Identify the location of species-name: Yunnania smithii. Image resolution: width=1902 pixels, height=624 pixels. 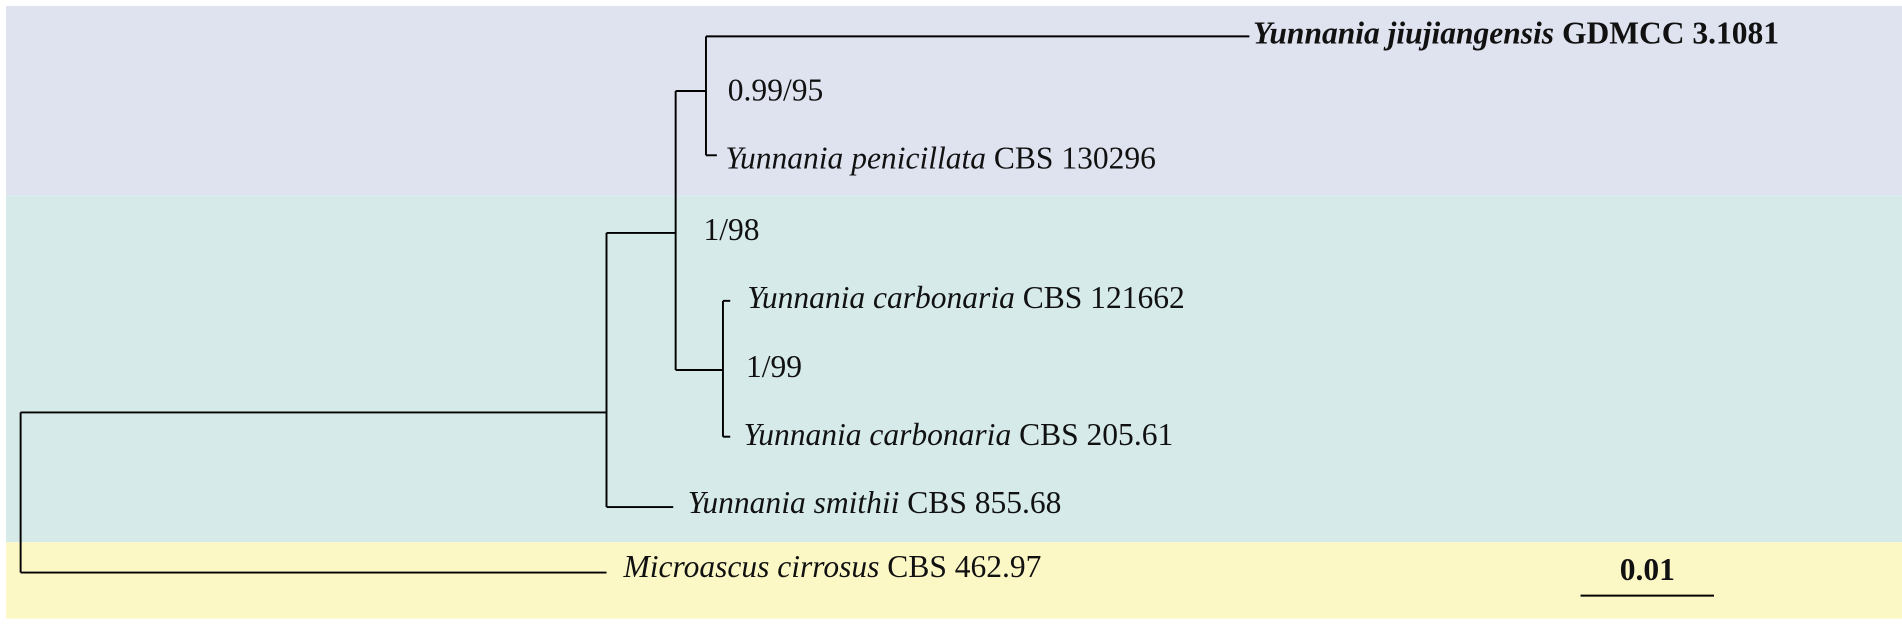
(794, 502).